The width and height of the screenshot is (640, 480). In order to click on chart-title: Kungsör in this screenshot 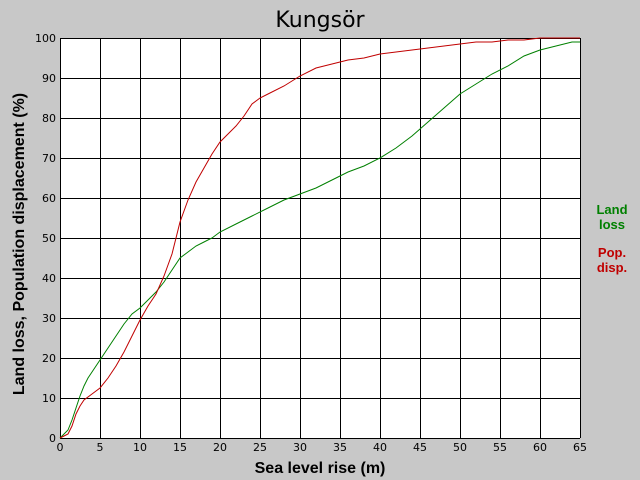, I will do `click(320, 20)`.